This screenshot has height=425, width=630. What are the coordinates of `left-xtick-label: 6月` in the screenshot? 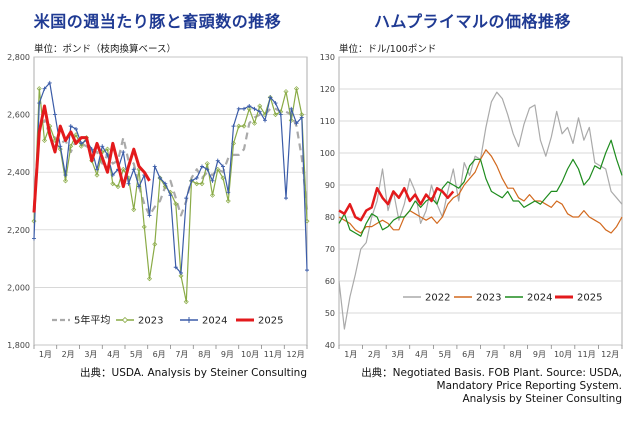 It's located at (159, 354).